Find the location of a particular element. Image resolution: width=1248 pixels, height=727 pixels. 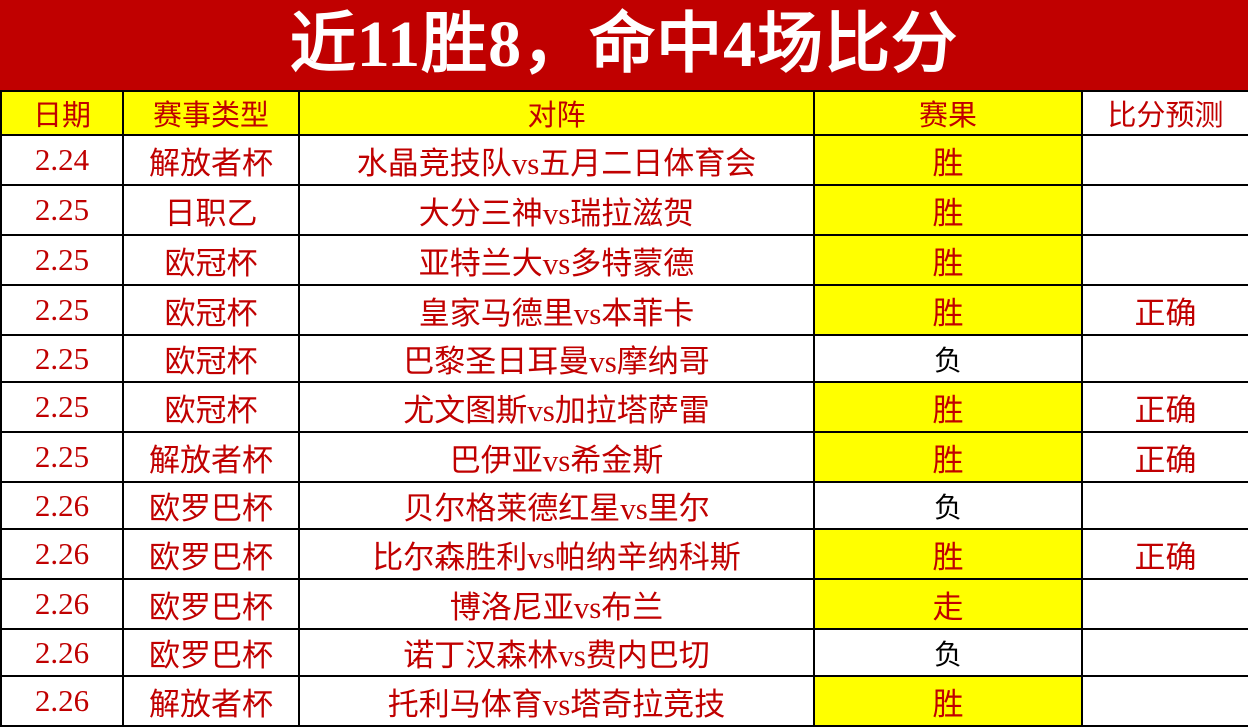

header-result: 赛果 is located at coordinates (948, 113).